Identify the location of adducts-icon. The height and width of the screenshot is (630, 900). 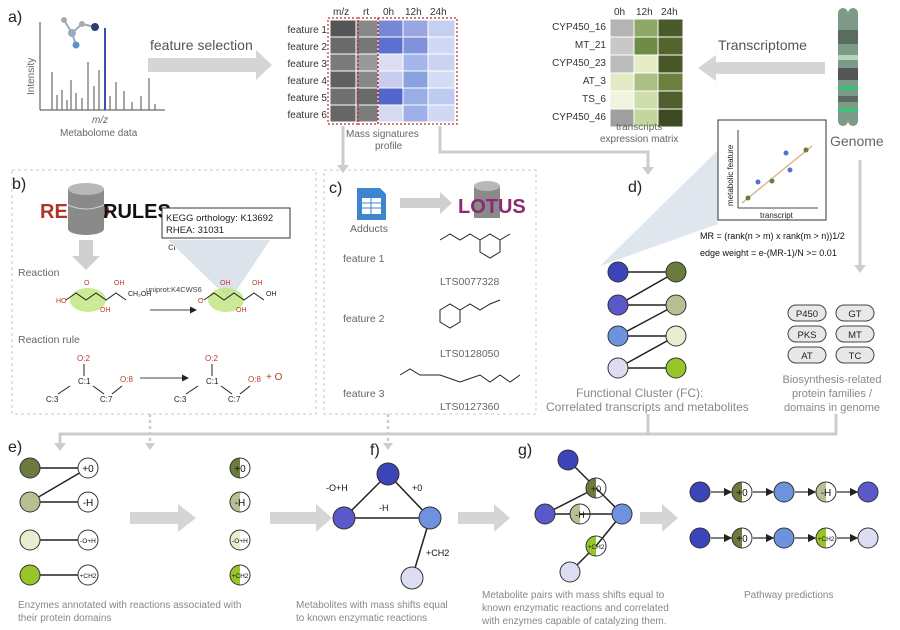
(371, 204).